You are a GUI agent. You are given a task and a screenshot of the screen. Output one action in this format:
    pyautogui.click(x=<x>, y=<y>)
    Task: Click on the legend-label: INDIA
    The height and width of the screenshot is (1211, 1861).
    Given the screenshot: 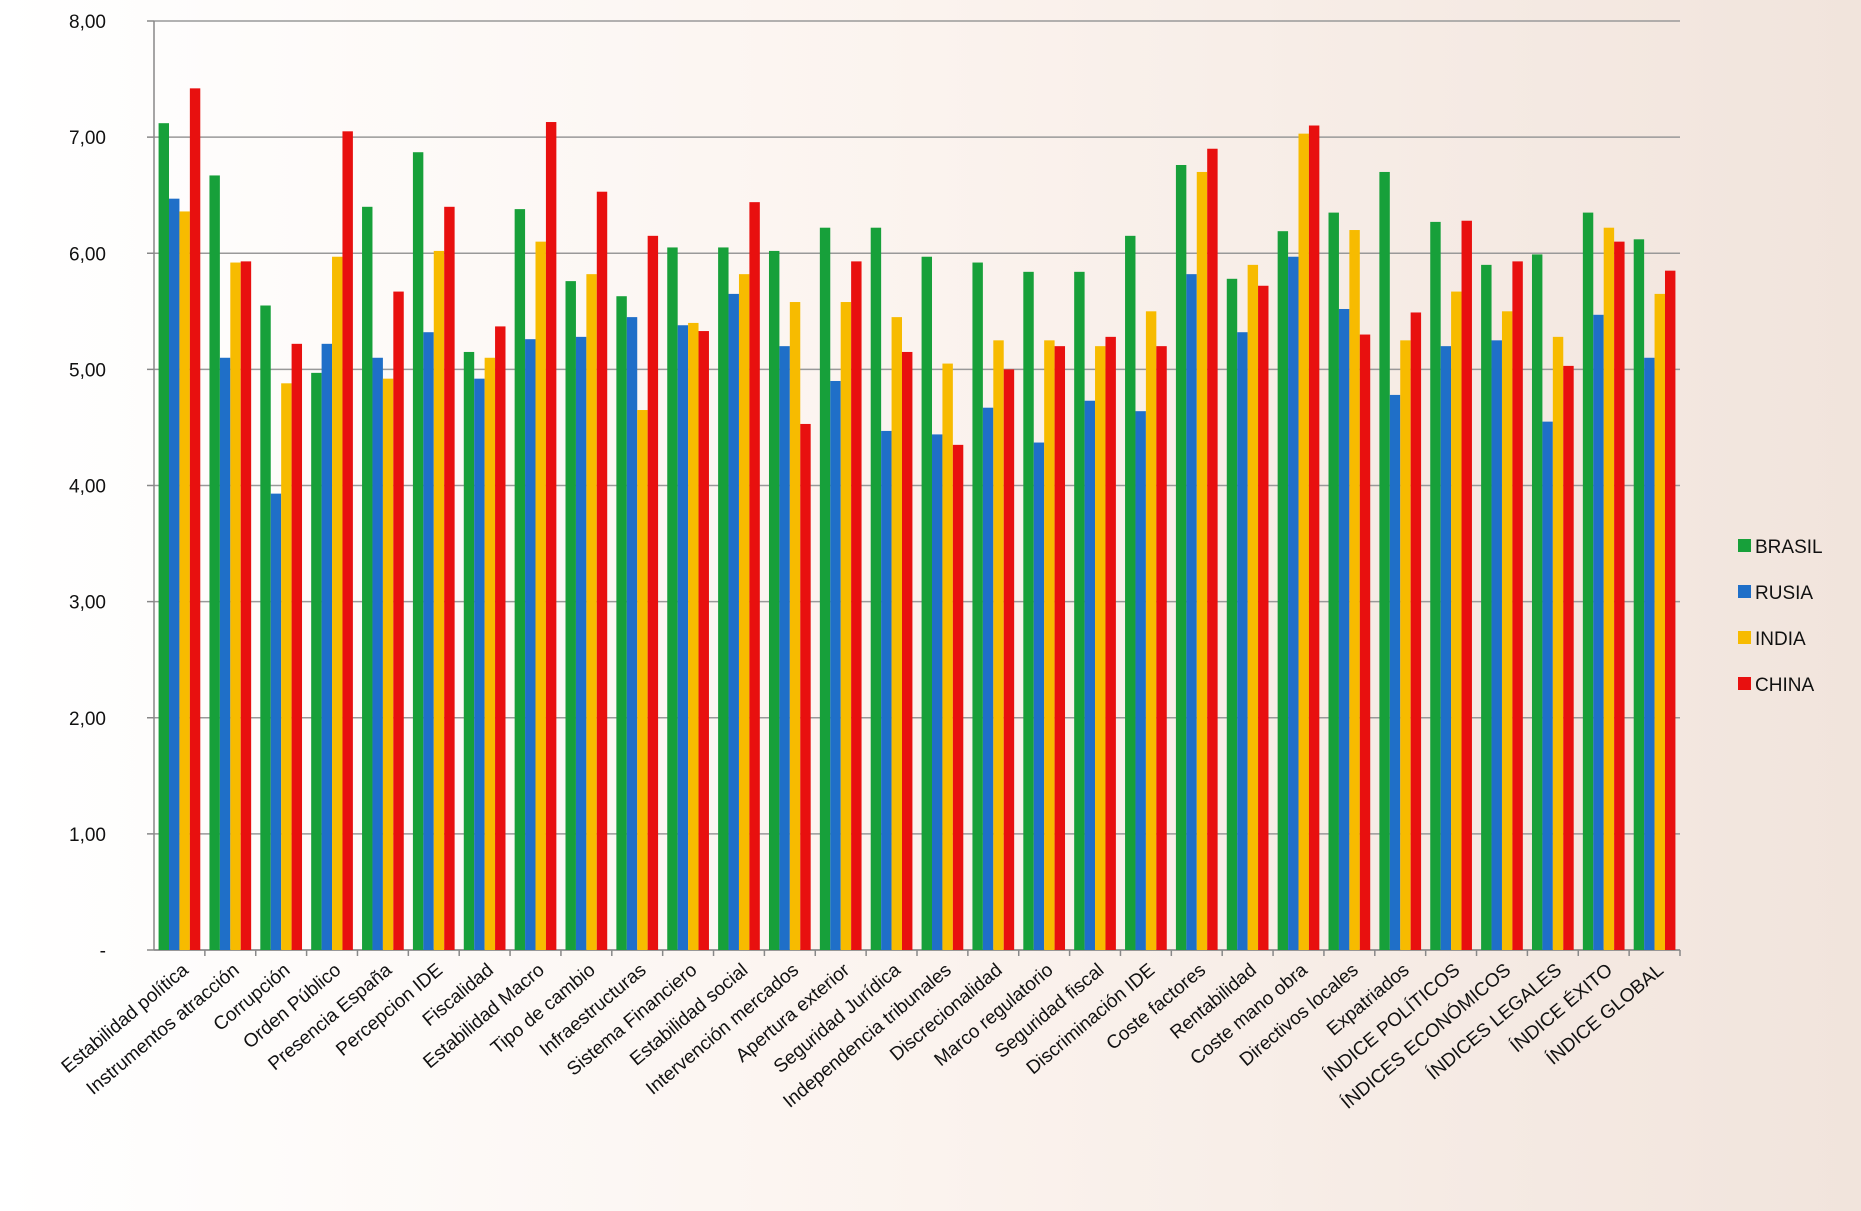 What is the action you would take?
    pyautogui.click(x=1780, y=639)
    